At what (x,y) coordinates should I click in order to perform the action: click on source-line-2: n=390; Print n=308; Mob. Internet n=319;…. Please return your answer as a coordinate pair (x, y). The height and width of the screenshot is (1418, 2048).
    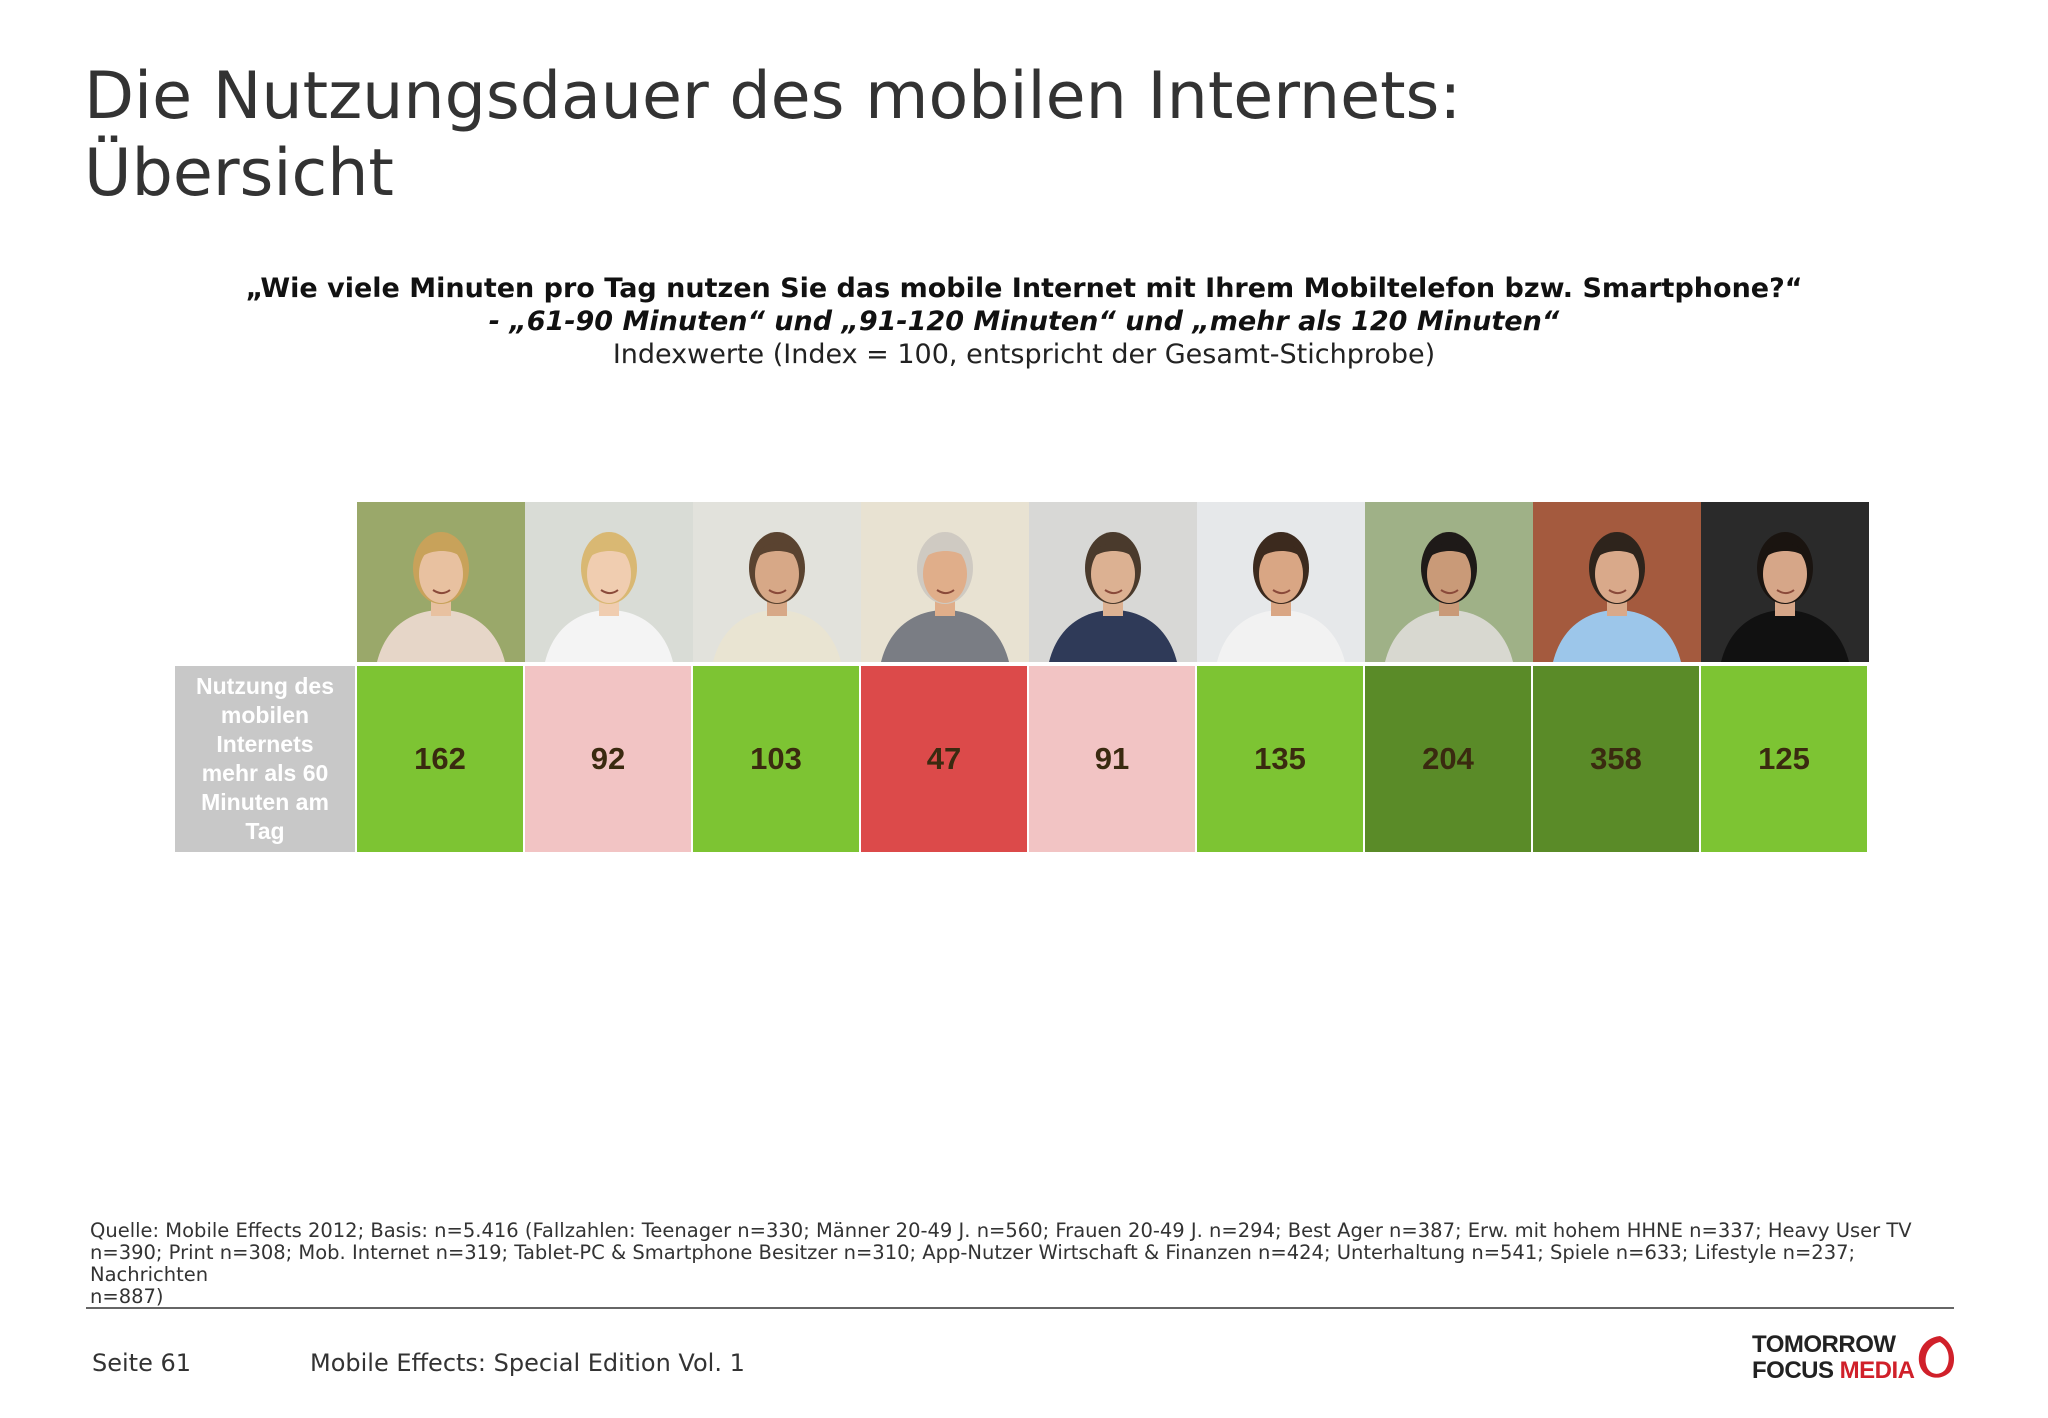
    Looking at the image, I should click on (973, 1263).